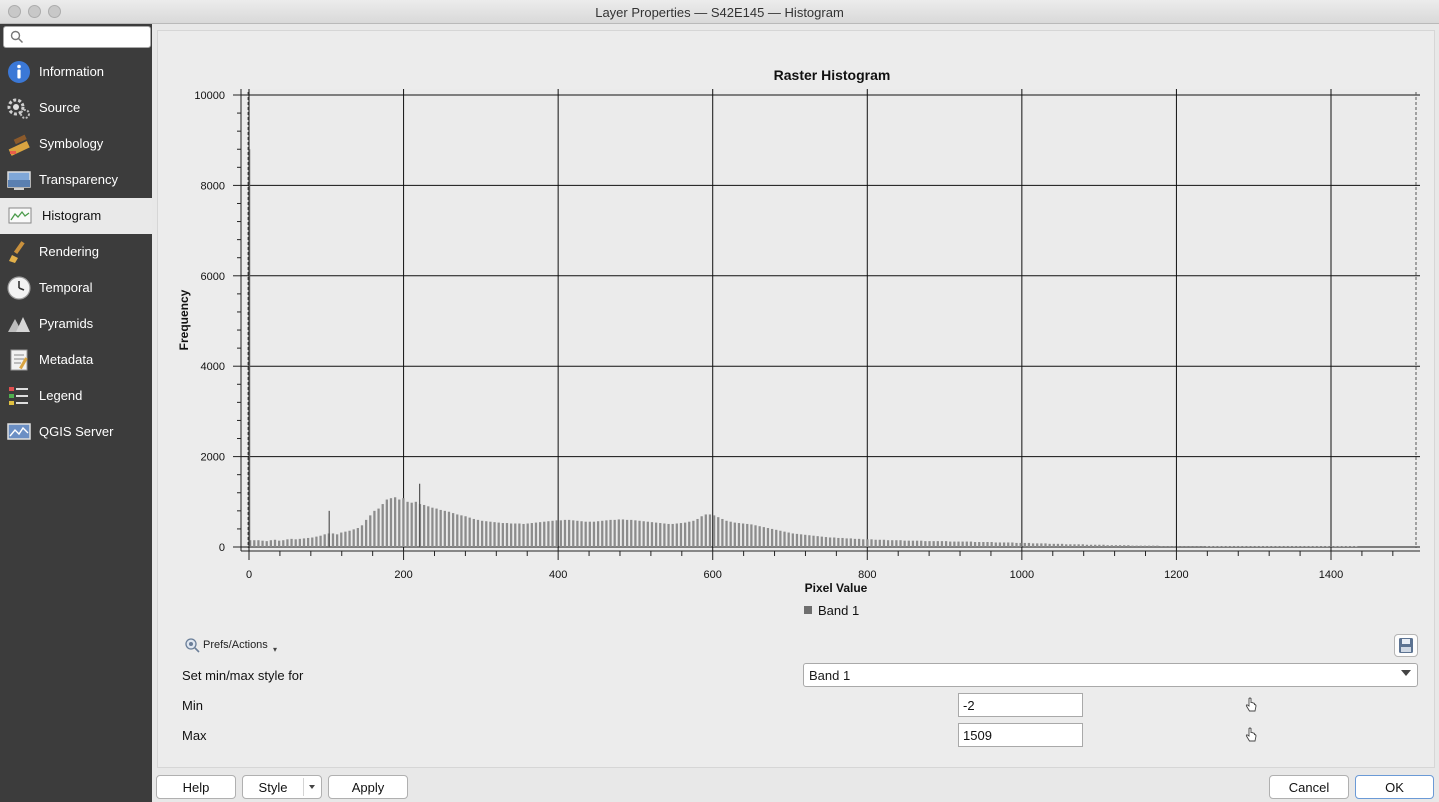  Describe the element at coordinates (196, 787) in the screenshot. I see `help-button: Help` at that location.